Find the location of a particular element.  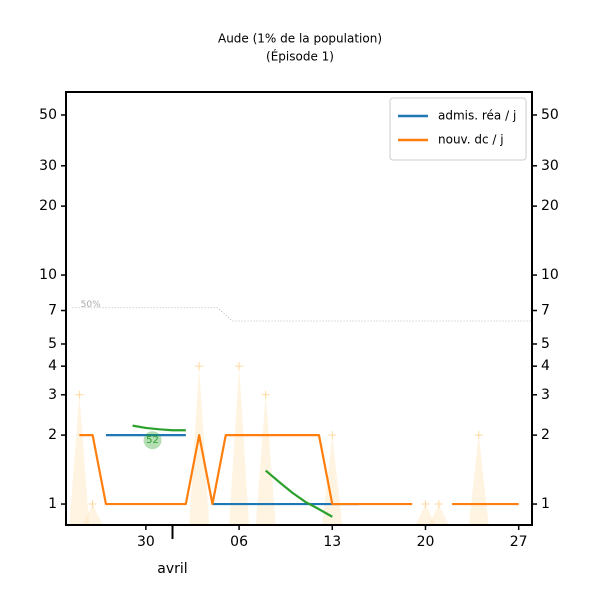

legend-box is located at coordinates (458, 129).